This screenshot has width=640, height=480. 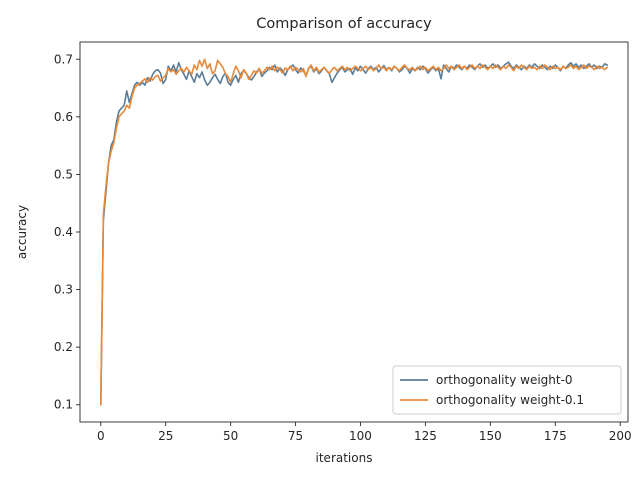 I want to click on legend-label-weight-0: orthogonality weight-0, so click(x=504, y=380).